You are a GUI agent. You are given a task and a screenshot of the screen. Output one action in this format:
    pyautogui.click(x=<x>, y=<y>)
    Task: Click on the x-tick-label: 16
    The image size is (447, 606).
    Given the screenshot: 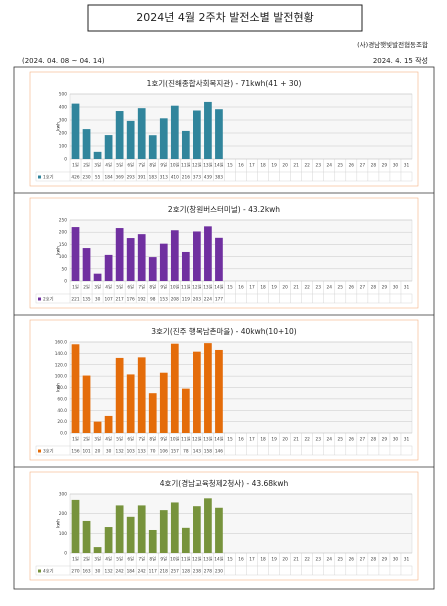 What is the action you would take?
    pyautogui.click(x=241, y=288)
    